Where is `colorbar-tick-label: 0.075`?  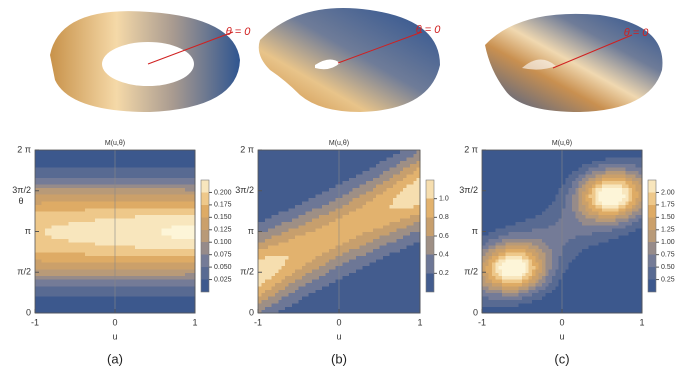 colorbar-tick-label: 0.075 is located at coordinates (223, 255).